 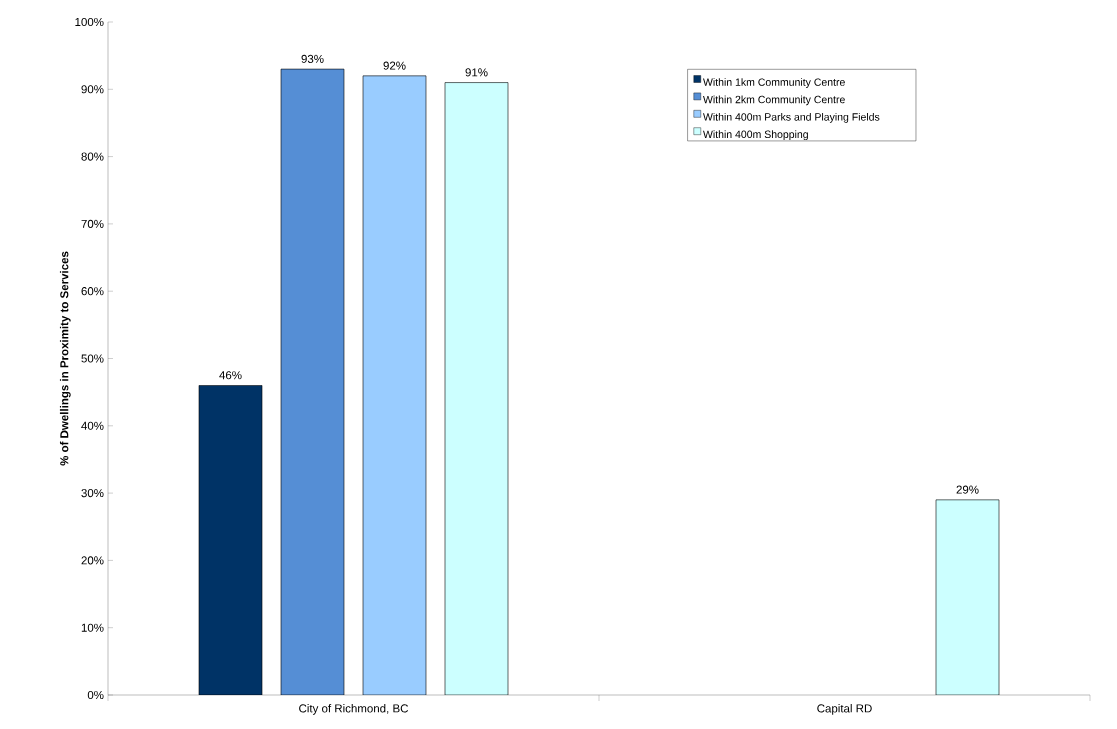 What do you see at coordinates (92, 560) in the screenshot?
I see `y-tick-label: 20%` at bounding box center [92, 560].